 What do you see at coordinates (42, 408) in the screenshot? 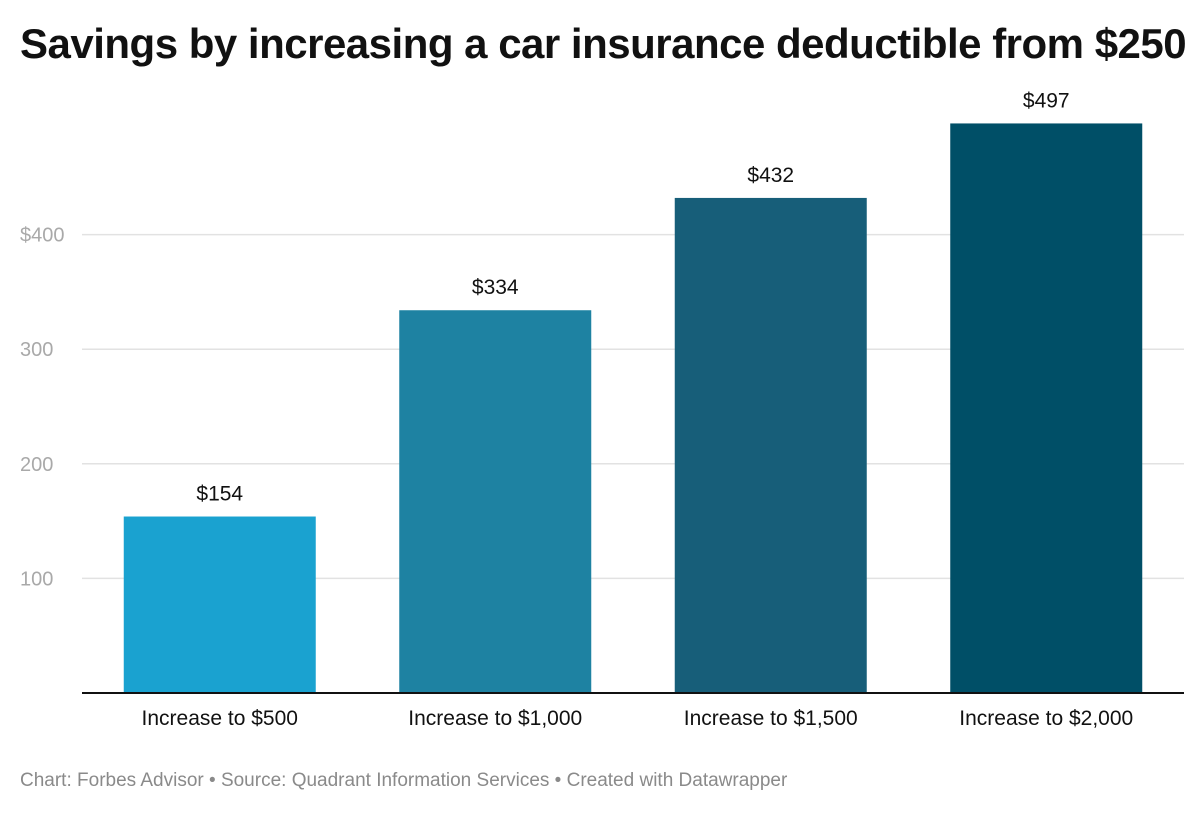
I see `y-axis-ticks: 100 200 300 $400` at bounding box center [42, 408].